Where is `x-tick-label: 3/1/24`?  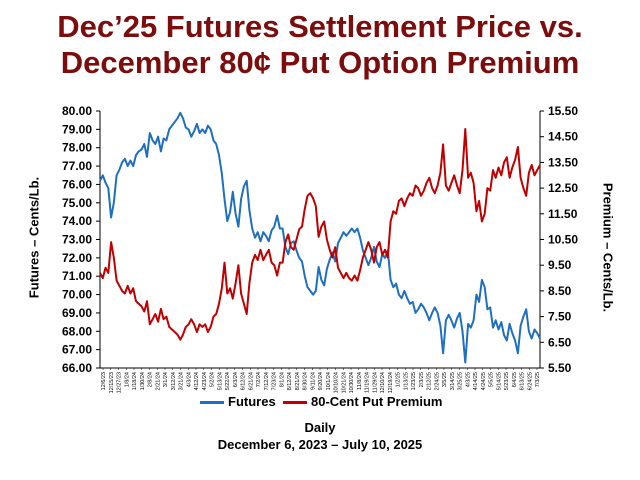 x-tick-label: 3/1/24 is located at coordinates (166, 379).